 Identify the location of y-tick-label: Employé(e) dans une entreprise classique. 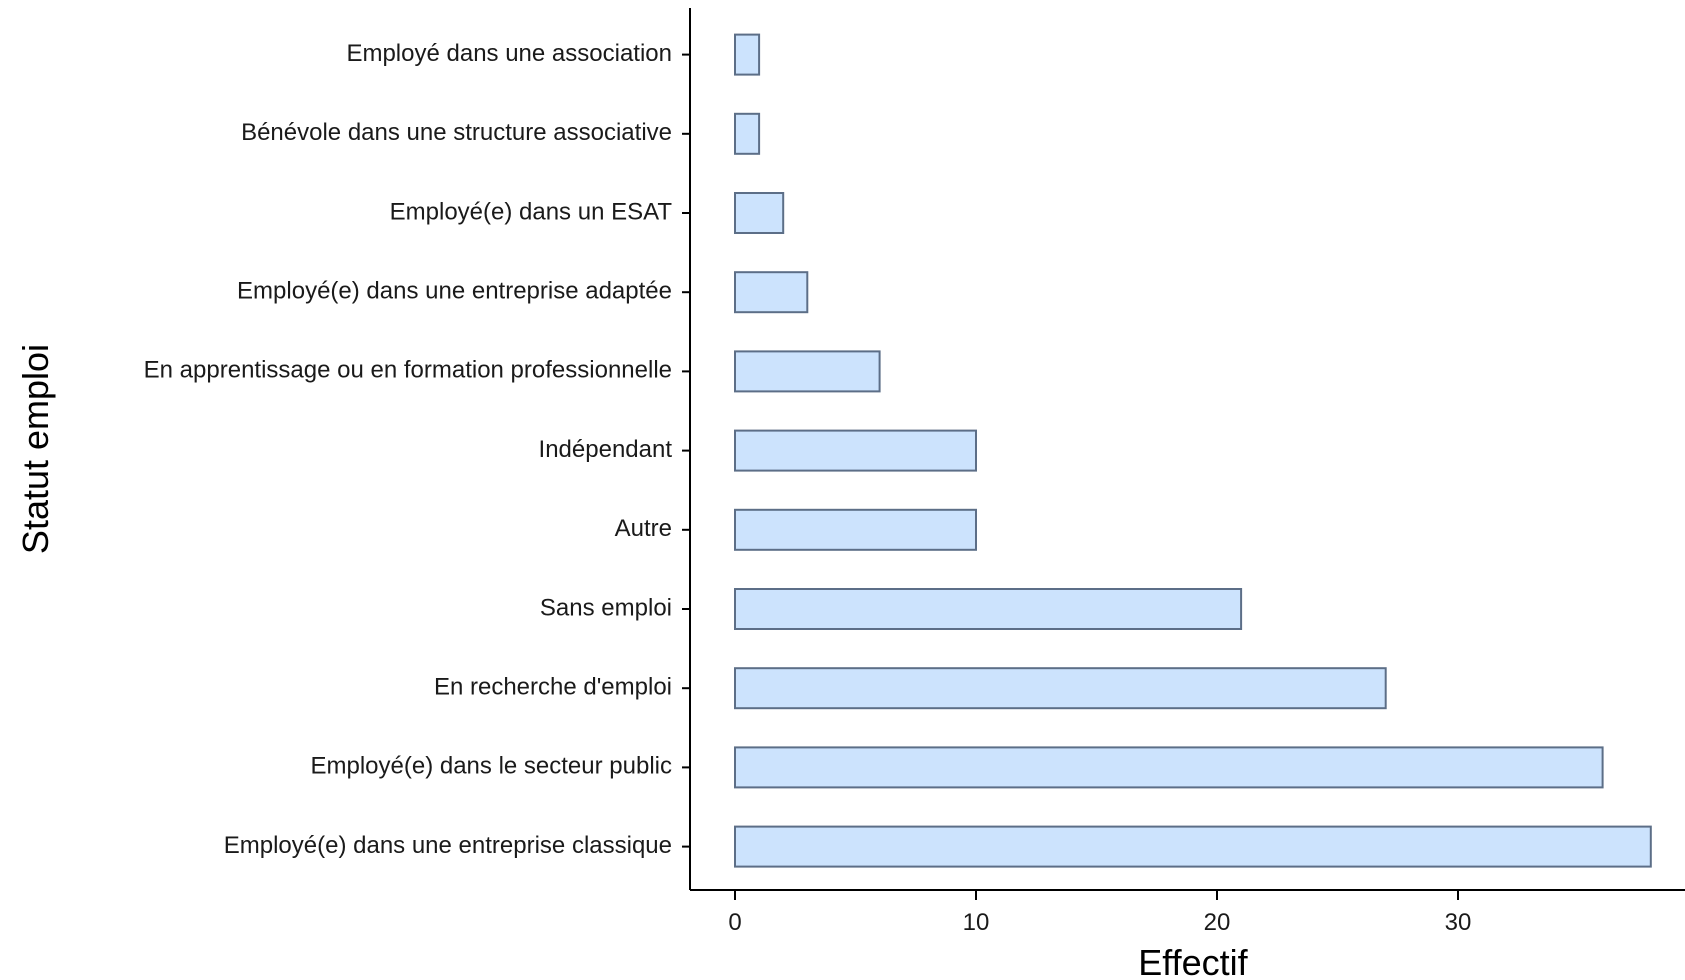
(448, 845).